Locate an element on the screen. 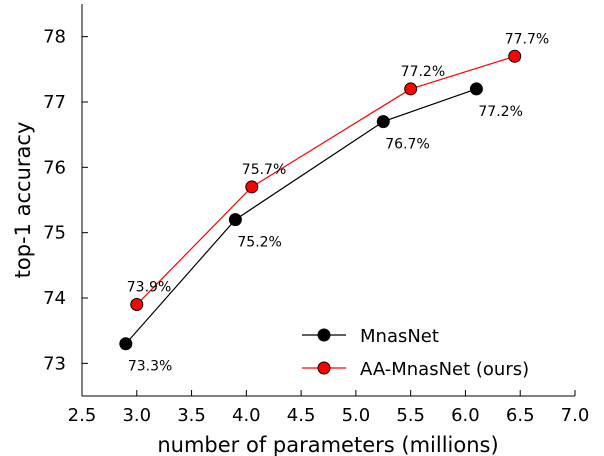 This screenshot has width=604, height=456. x-axis-ticks: 2.5 3.0 3.5 4.0 4.5 5.0 5.5 6.0 6.5 7.0 is located at coordinates (329, 408).